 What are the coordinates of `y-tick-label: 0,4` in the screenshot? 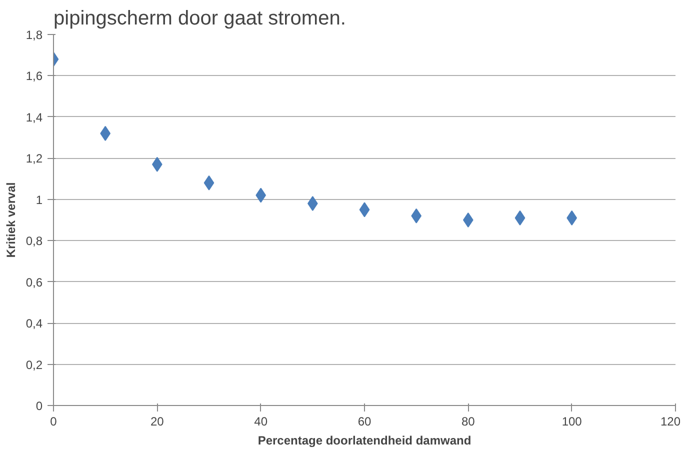 It's located at (34, 323).